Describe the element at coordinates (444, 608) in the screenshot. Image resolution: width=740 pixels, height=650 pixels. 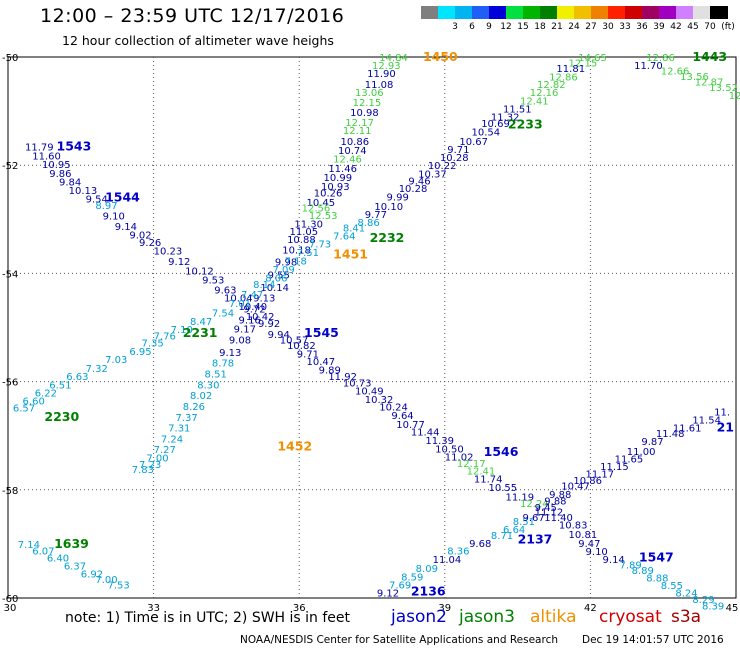
I see `lon-tick-label: 39` at that location.